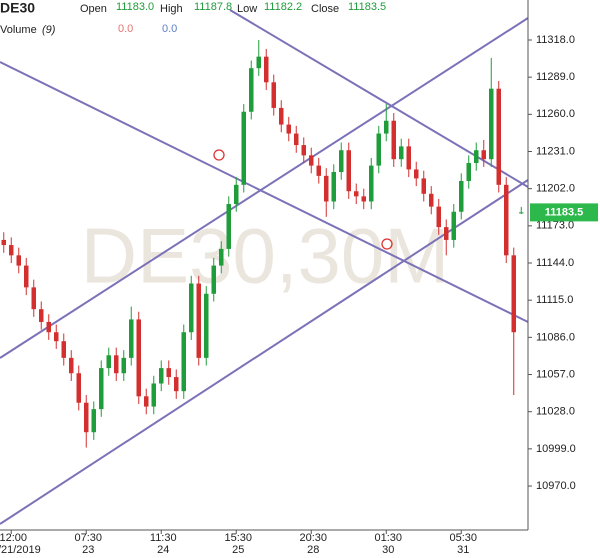  What do you see at coordinates (247, 9) in the screenshot?
I see `ohlc-label: Low` at bounding box center [247, 9].